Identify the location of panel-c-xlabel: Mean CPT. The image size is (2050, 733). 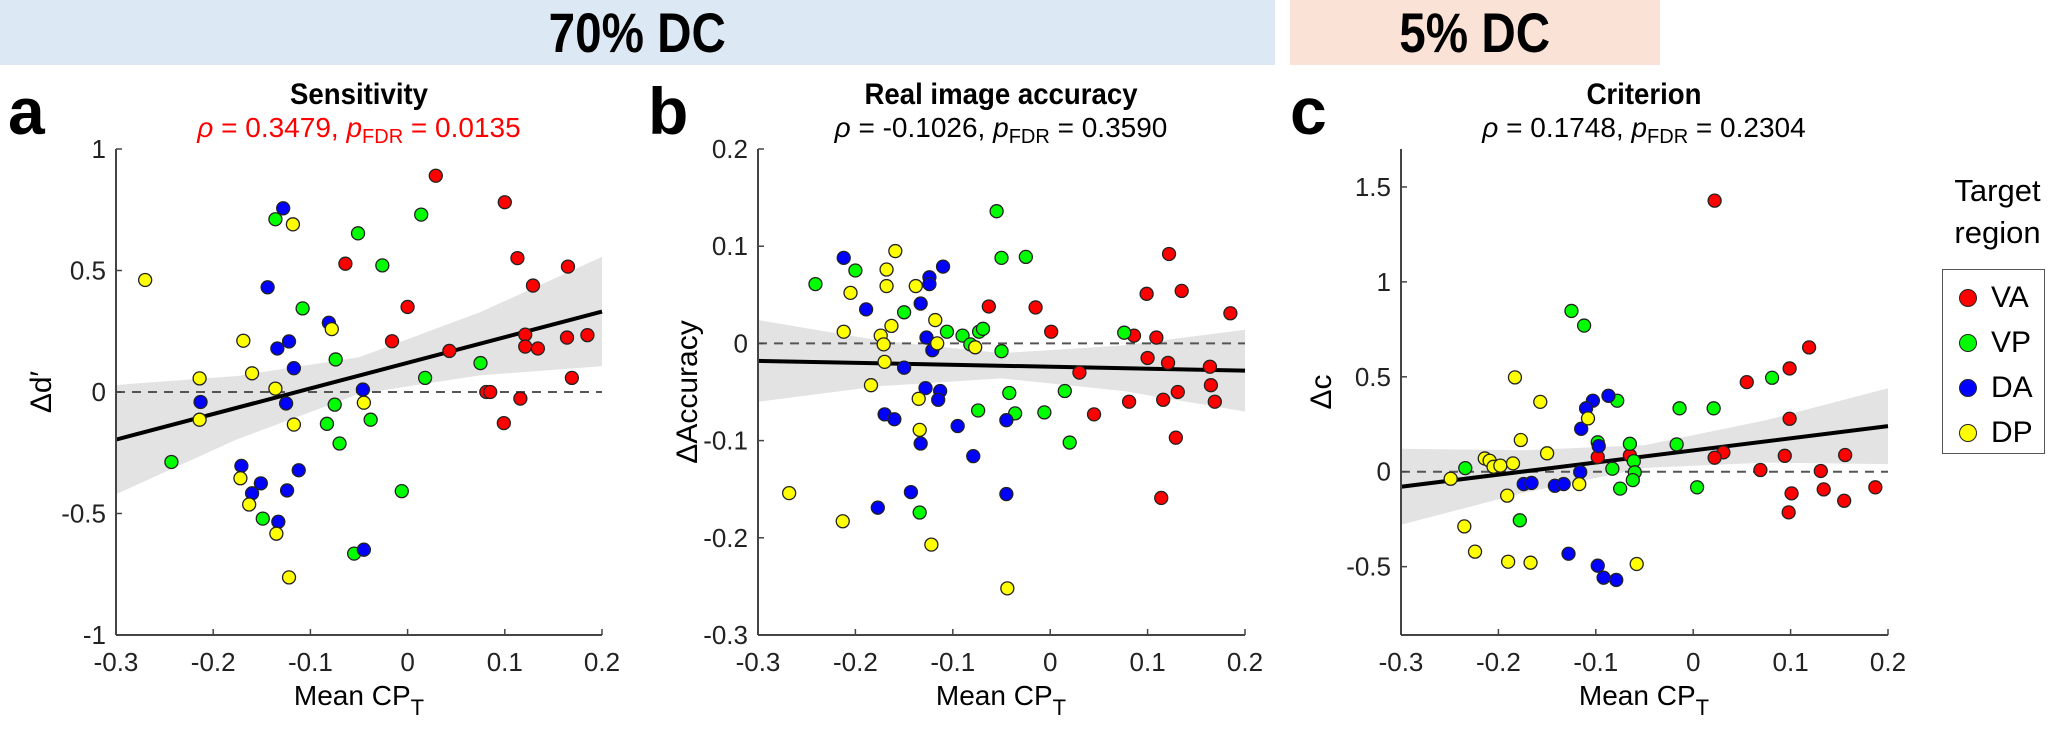
(1644, 700).